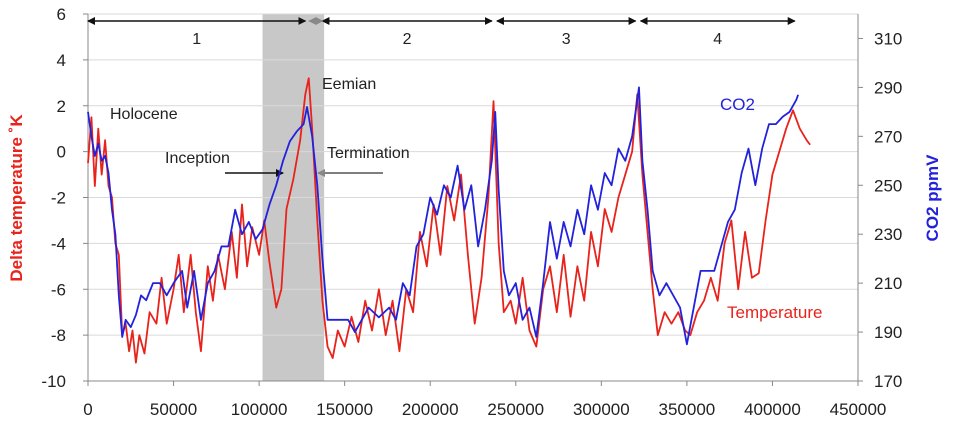 This screenshot has height=427, width=957. What do you see at coordinates (566, 39) in the screenshot?
I see `period-label: 3` at bounding box center [566, 39].